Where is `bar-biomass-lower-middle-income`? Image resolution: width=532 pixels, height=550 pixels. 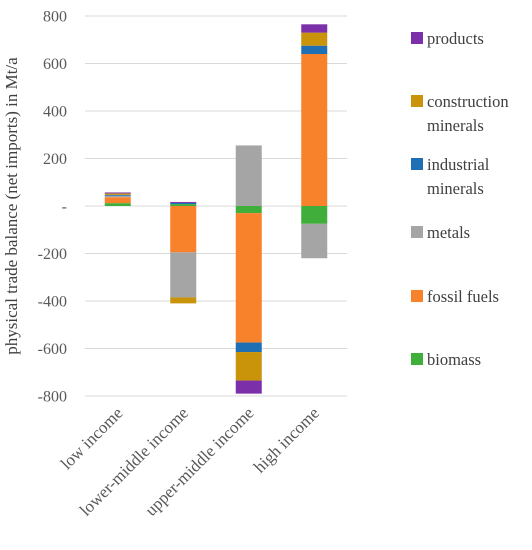 bar-biomass-lower-middle-income is located at coordinates (183, 205).